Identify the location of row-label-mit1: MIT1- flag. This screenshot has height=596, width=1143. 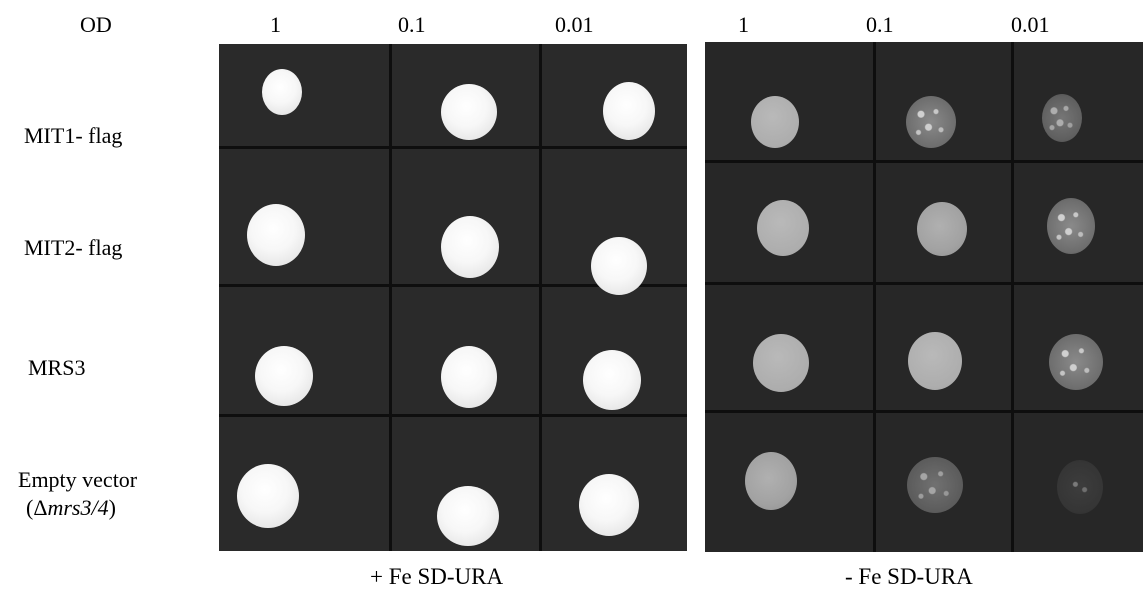
(73, 135).